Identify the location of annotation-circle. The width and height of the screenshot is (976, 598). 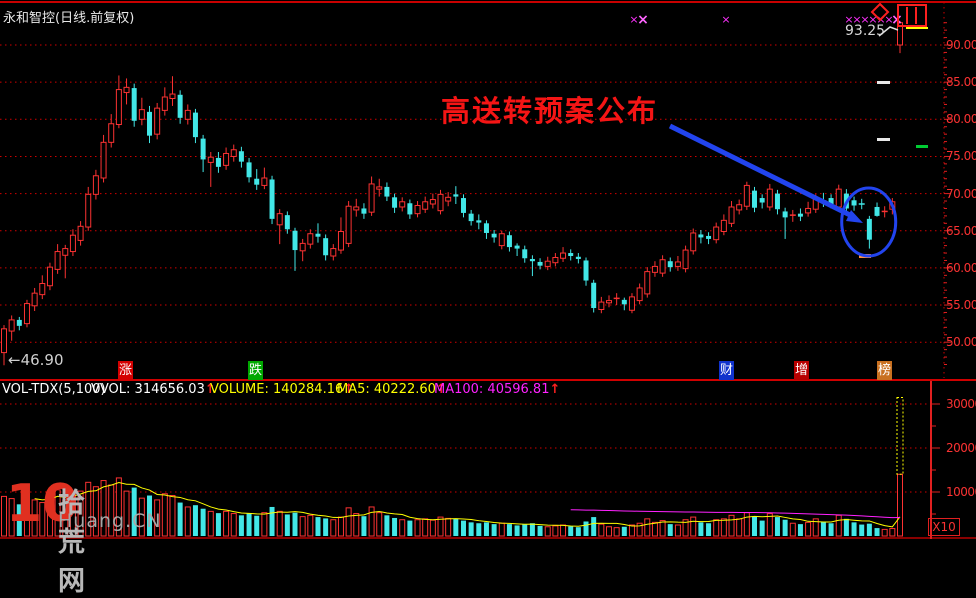
(869, 222).